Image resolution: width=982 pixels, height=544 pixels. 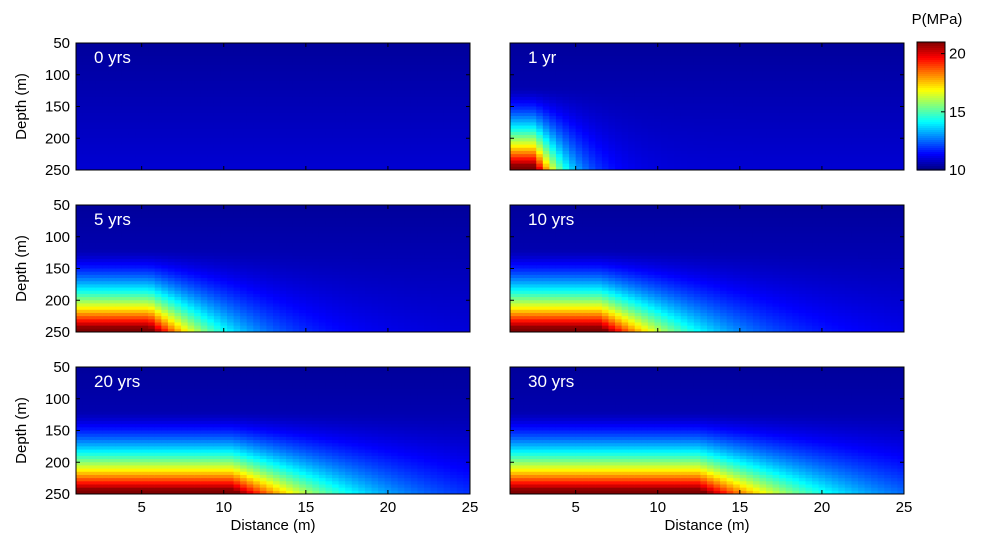 I want to click on panel-label: 0 yrs, so click(x=112, y=57).